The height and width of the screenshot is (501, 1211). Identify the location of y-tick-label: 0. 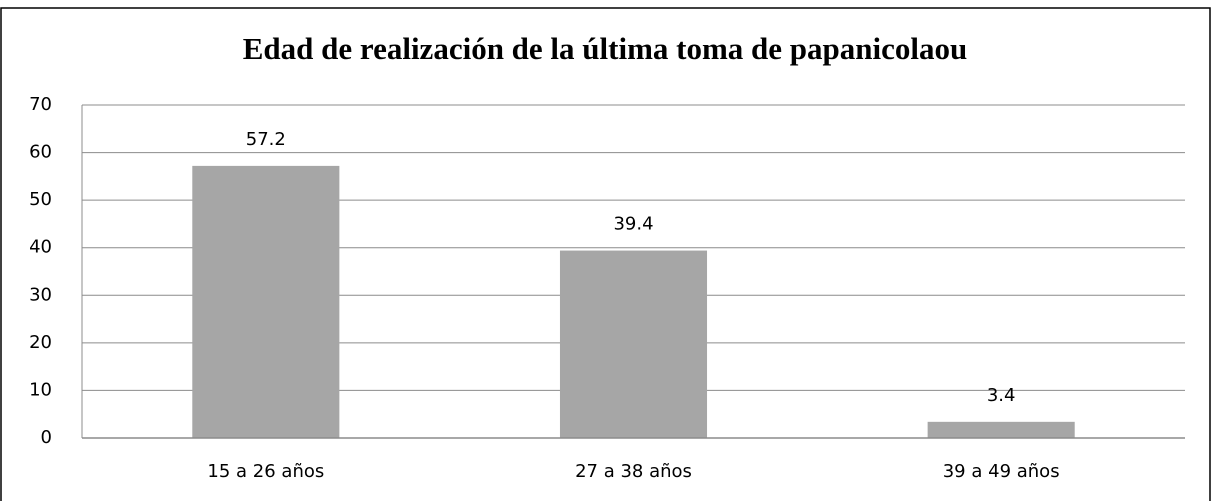
(46, 437).